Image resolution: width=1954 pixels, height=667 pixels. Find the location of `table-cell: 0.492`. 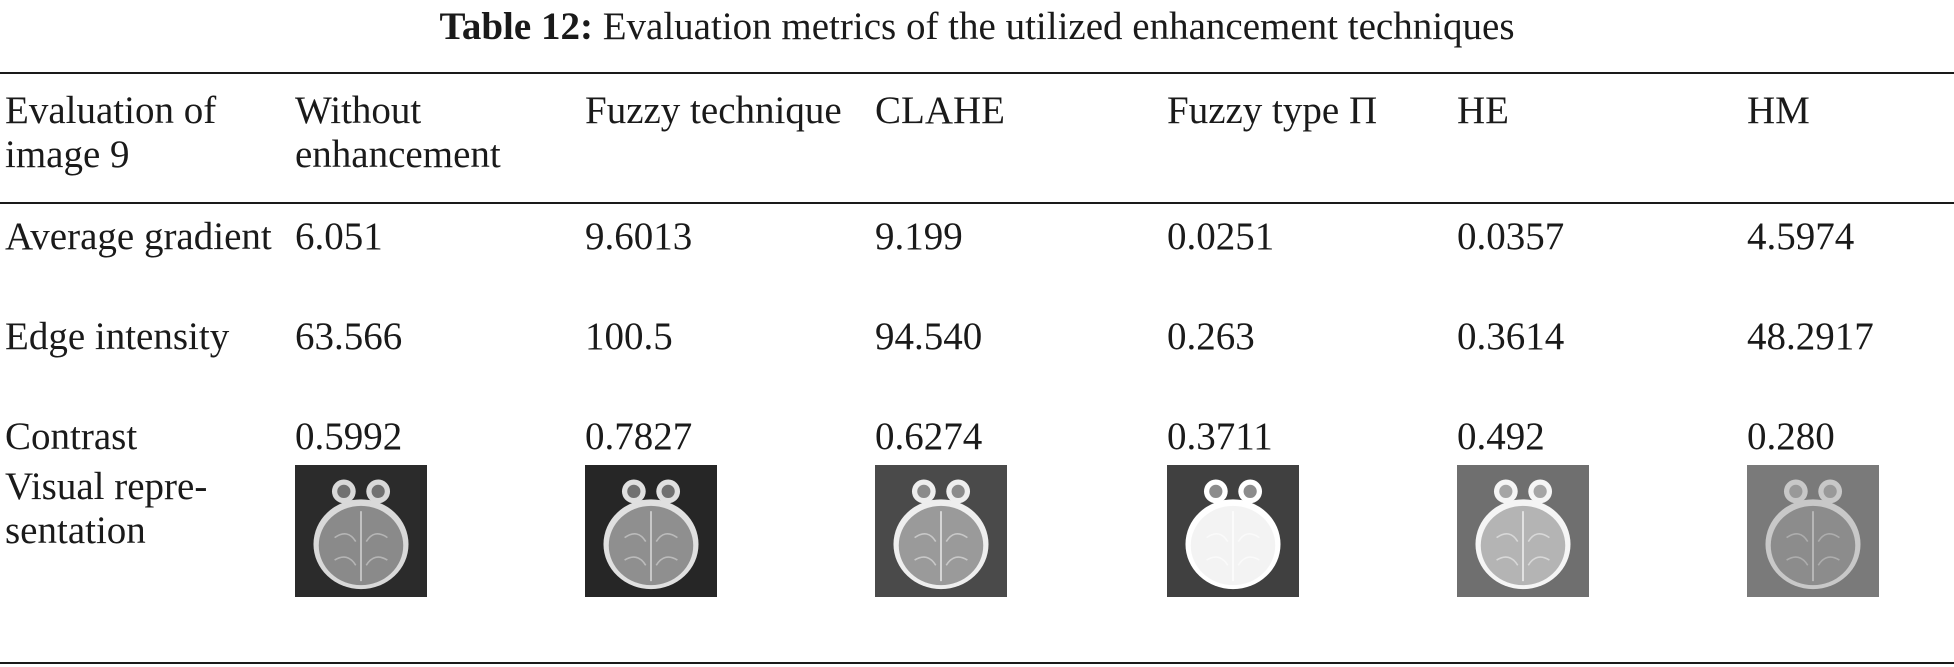

table-cell: 0.492 is located at coordinates (1501, 436).